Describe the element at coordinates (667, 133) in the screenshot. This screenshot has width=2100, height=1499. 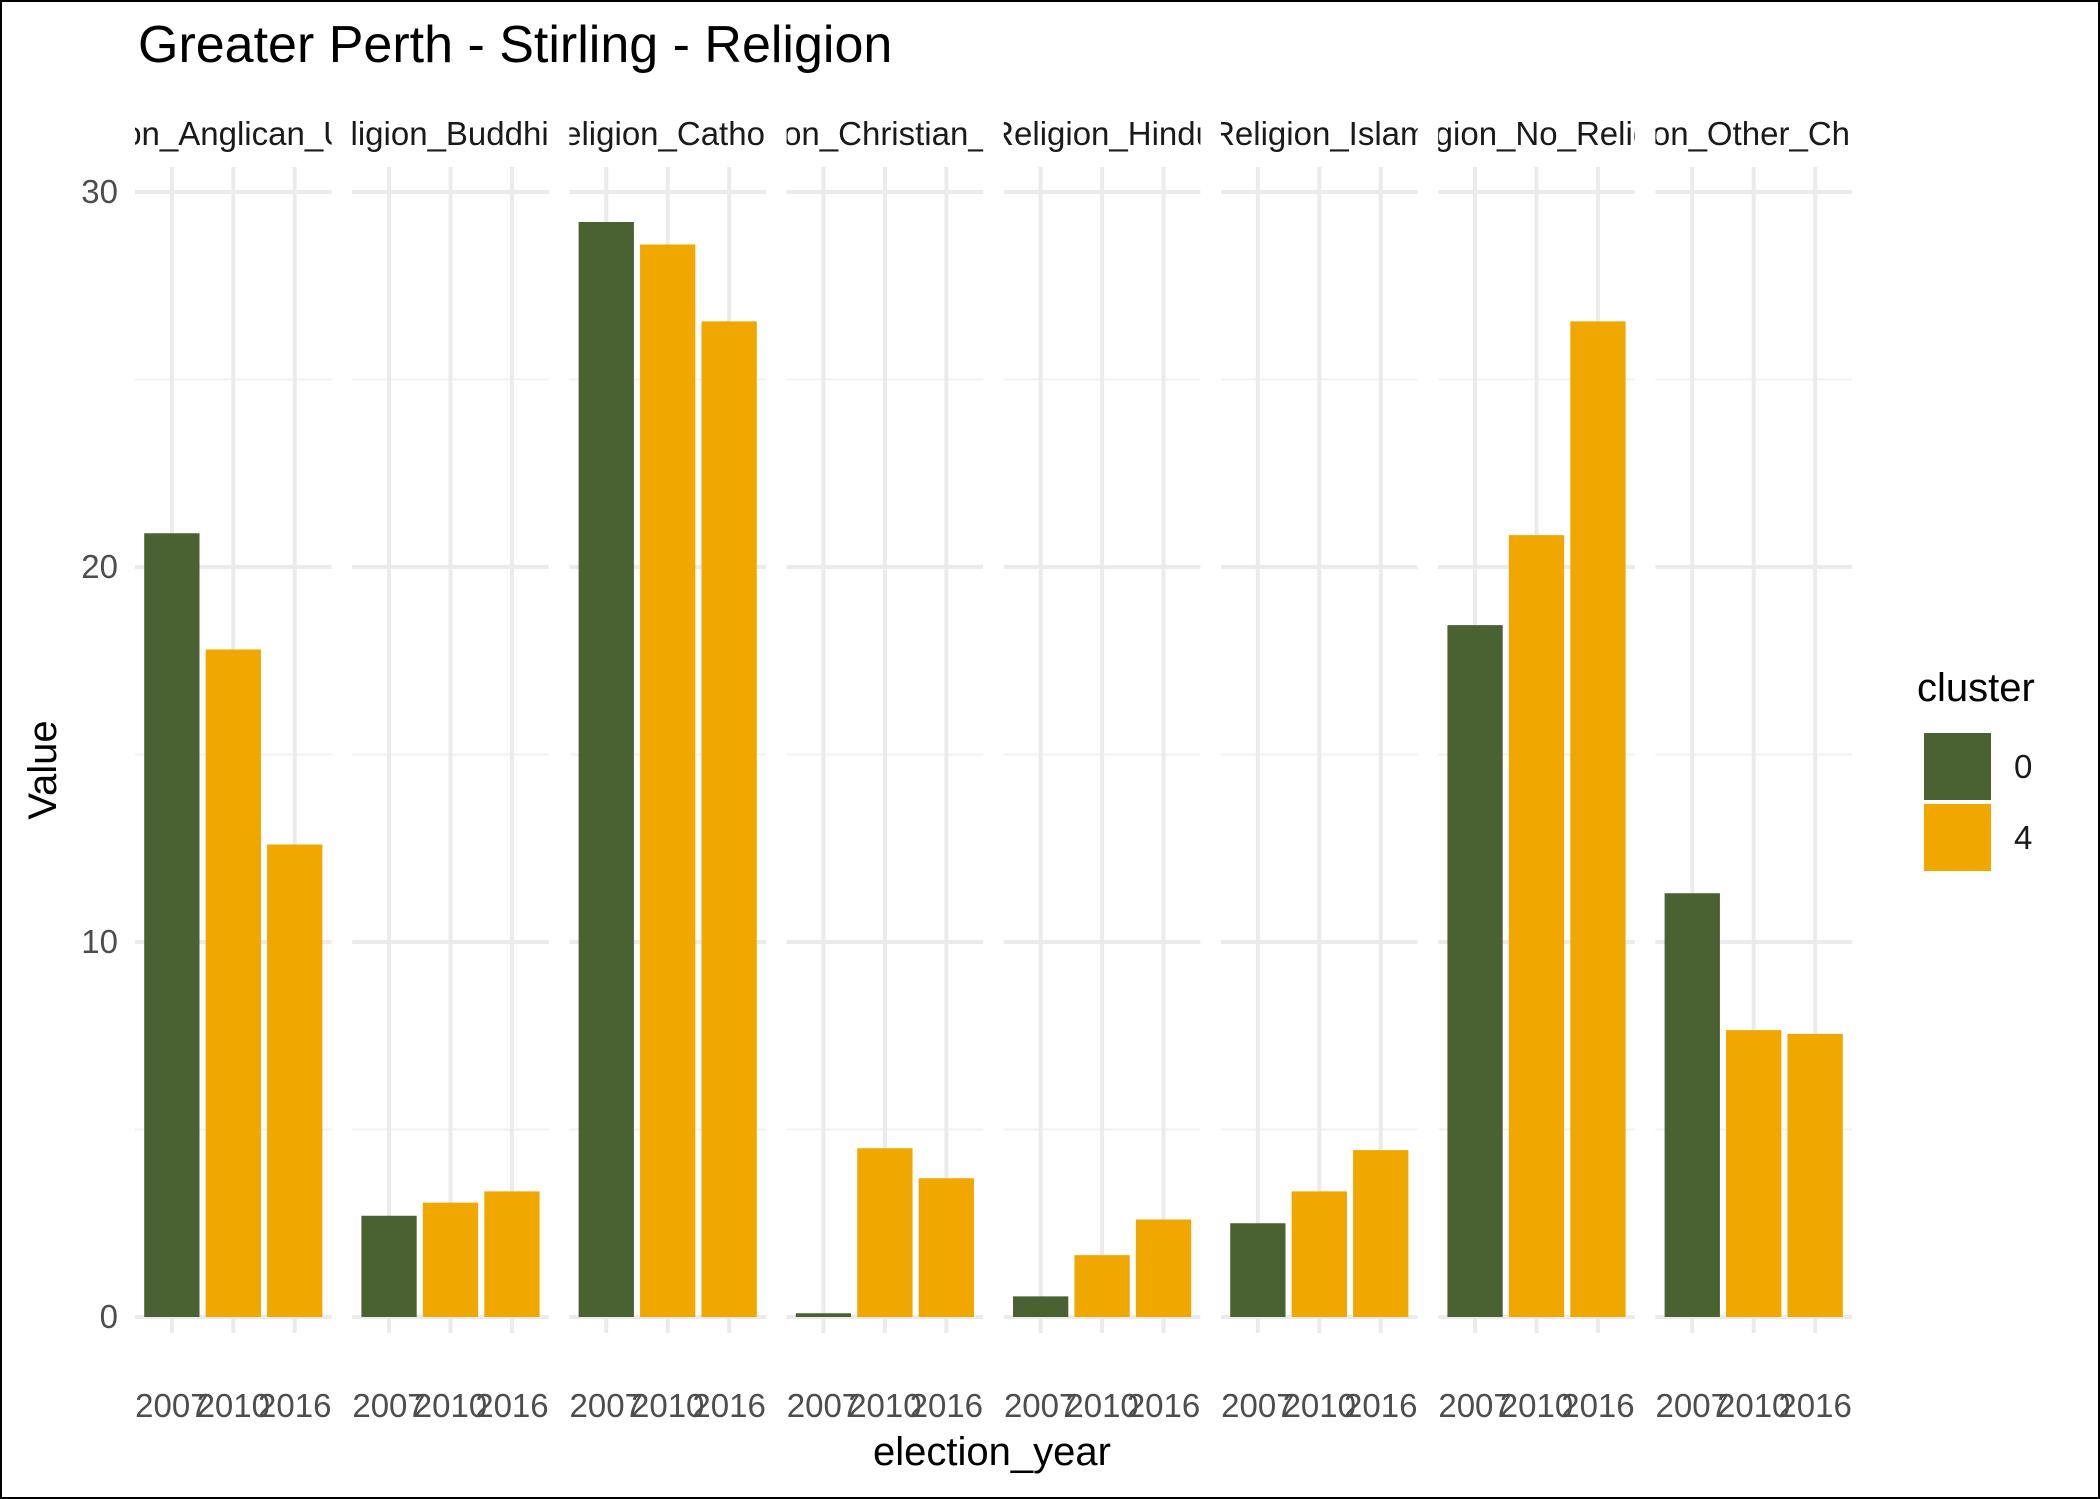
I see `facet-strip-label: Religion_Catholic` at that location.